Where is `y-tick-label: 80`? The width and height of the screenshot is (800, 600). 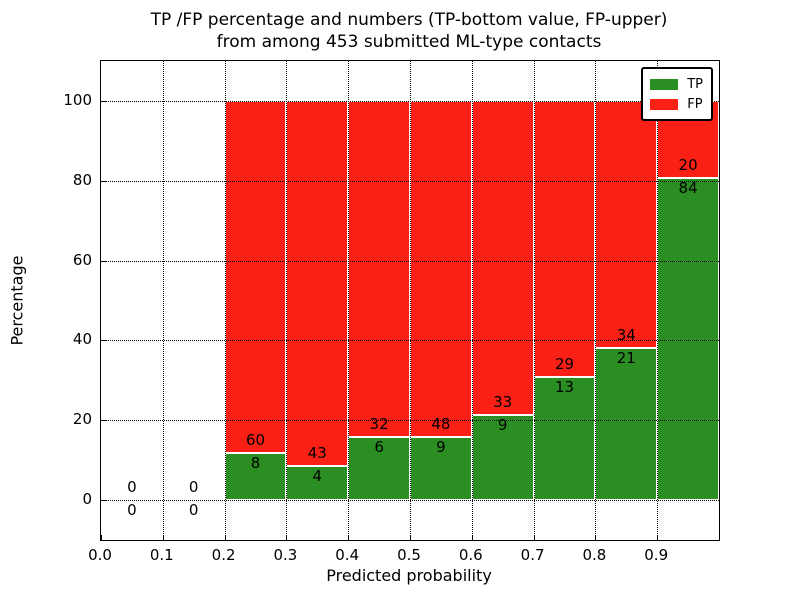 y-tick-label: 80 is located at coordinates (82, 179).